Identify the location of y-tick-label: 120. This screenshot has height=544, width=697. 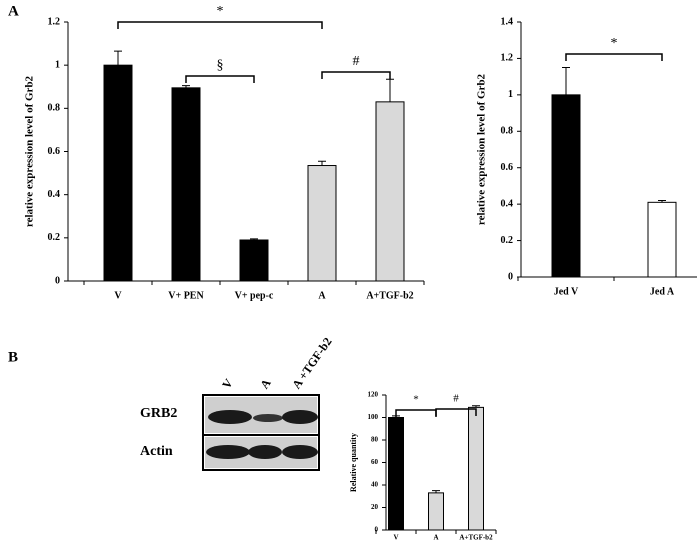
(373, 395).